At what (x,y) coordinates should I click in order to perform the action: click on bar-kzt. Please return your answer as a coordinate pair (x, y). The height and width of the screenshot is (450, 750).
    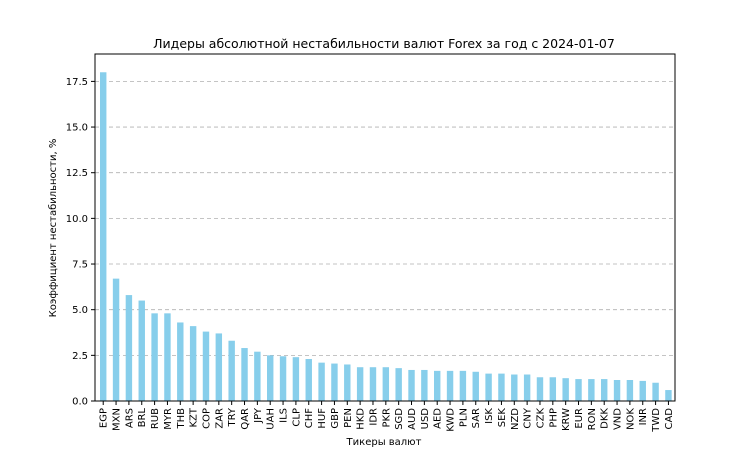
    Looking at the image, I should click on (193, 363).